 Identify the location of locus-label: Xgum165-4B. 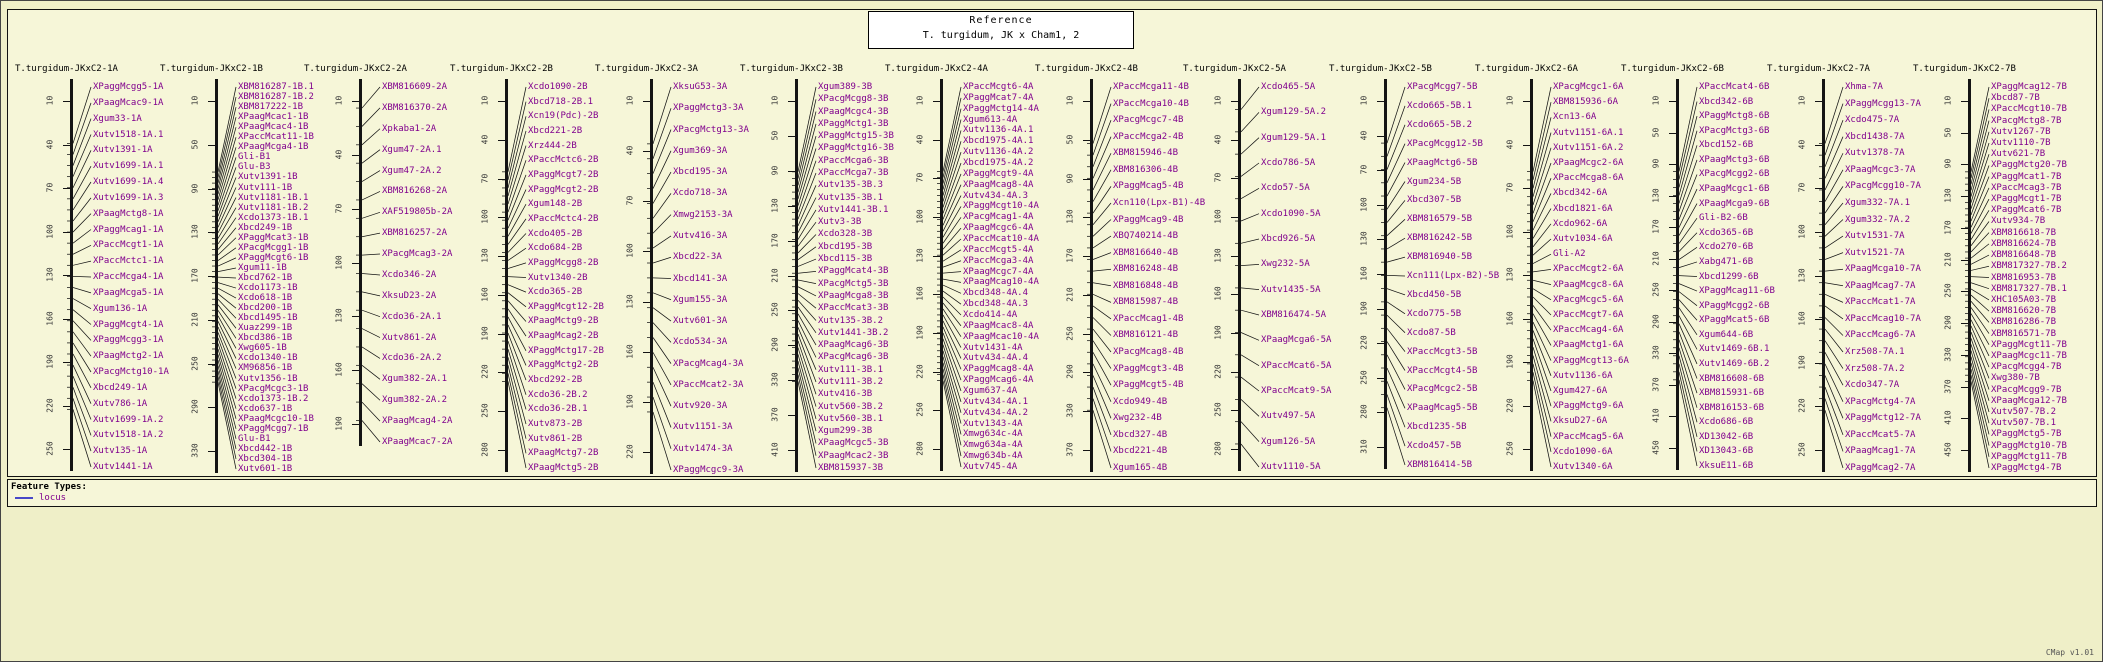
(1140, 468).